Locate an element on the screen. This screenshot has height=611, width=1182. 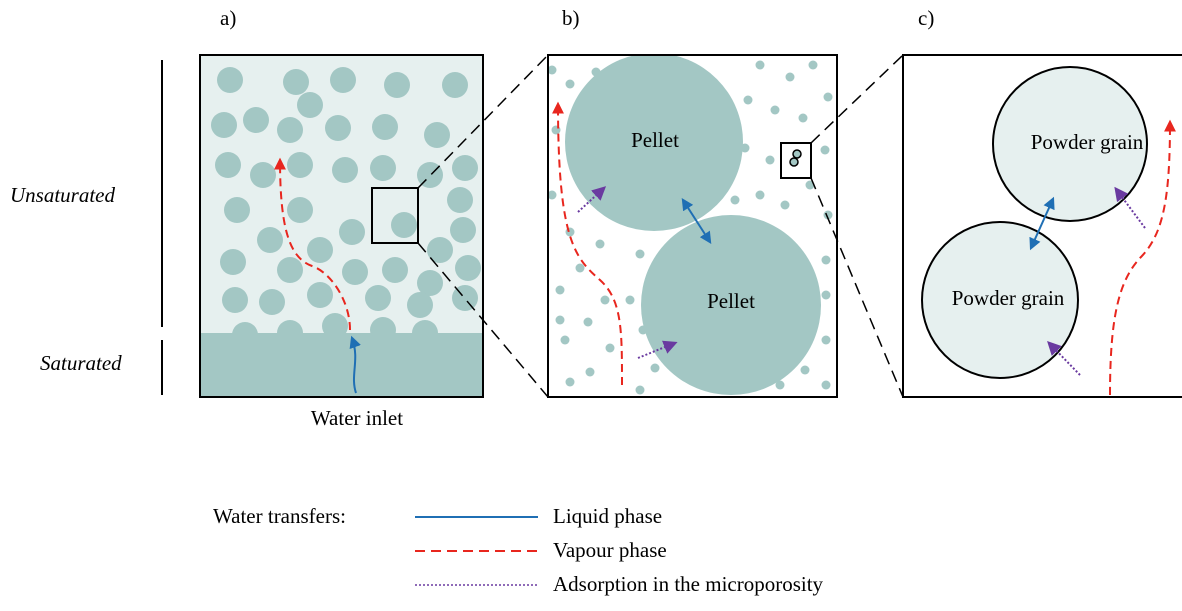
inlet-label: Water inlet is located at coordinates (357, 418).